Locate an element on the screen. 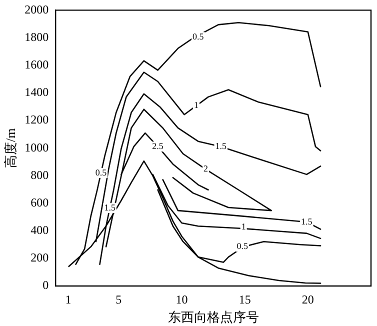 This screenshot has height=326, width=377. y-tick-label: 1200 is located at coordinates (36, 119).